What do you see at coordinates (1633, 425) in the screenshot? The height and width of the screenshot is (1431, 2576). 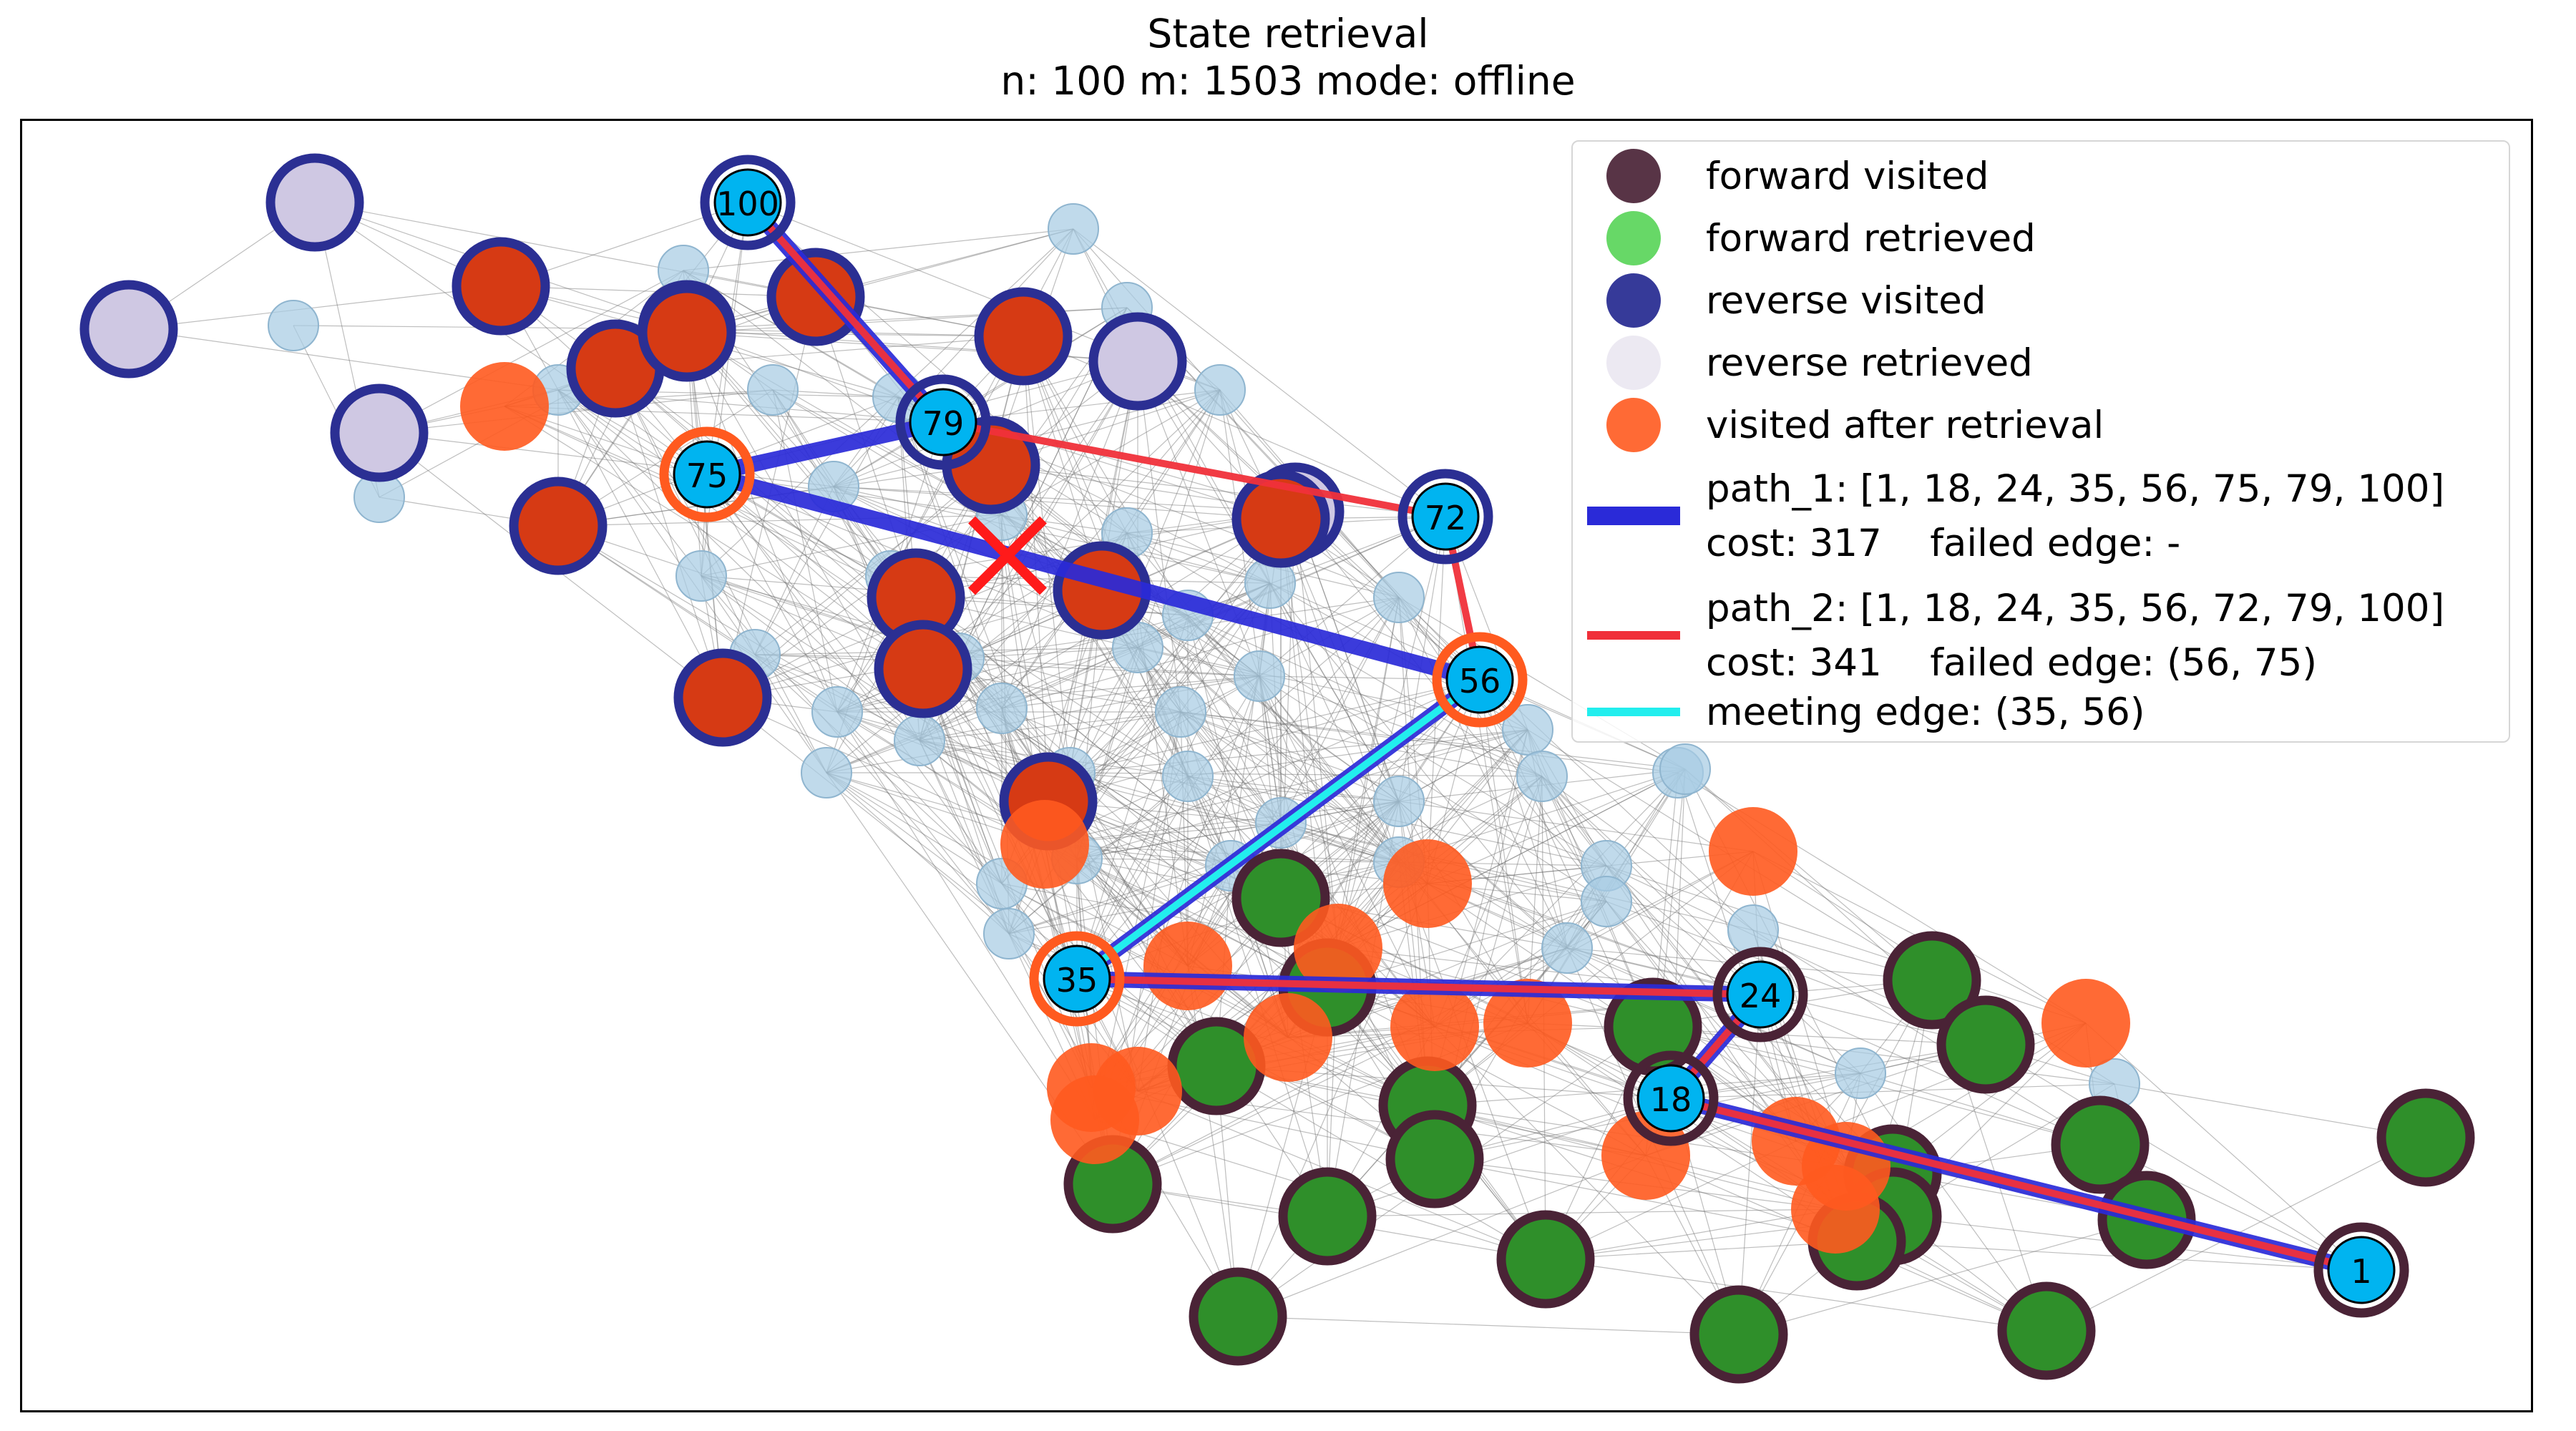 I see `visited-after-retrieval-swatch` at bounding box center [1633, 425].